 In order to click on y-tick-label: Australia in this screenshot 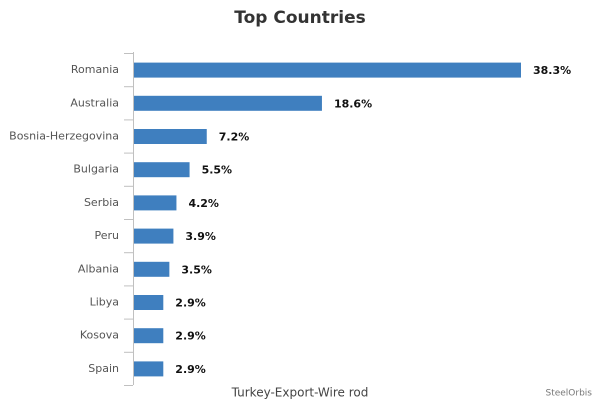, I will do `click(94, 102)`.